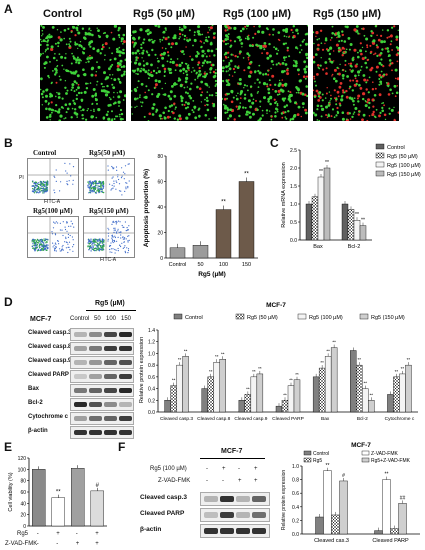  I want to click on bar-d, so click(390, 403).